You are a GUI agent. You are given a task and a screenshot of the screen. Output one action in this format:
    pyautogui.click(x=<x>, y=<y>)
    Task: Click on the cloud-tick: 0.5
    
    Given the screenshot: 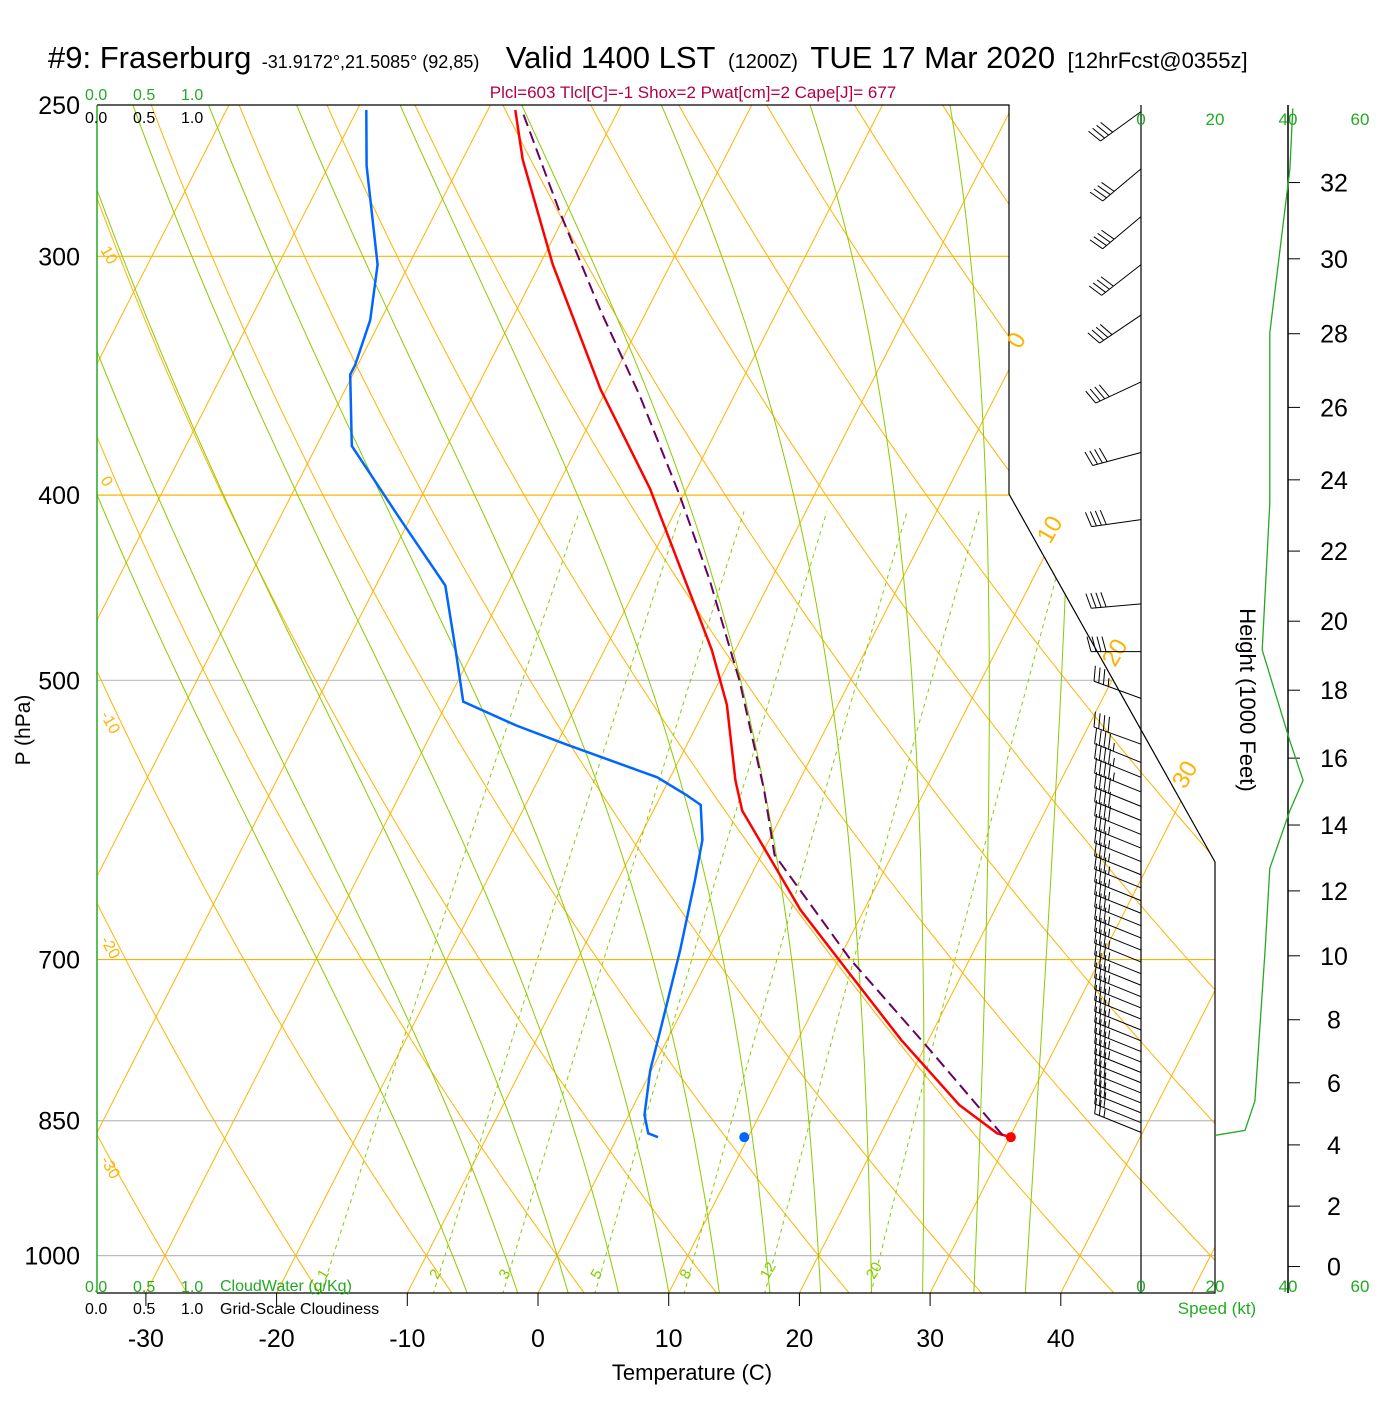 What is the action you would take?
    pyautogui.click(x=144, y=1287)
    